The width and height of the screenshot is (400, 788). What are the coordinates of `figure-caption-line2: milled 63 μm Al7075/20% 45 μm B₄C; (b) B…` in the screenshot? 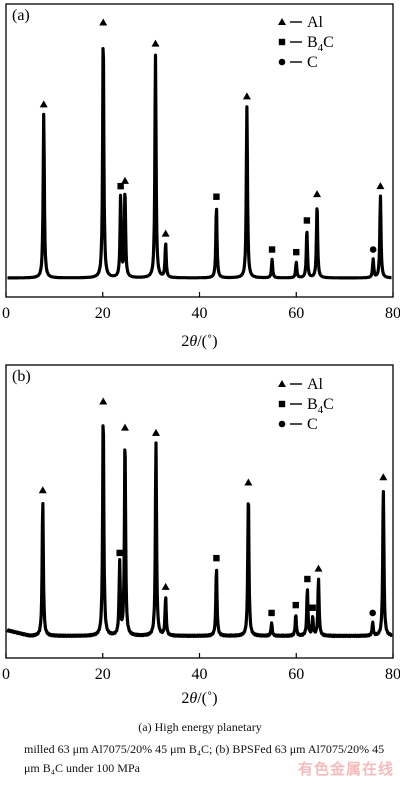 It's located at (204, 758).